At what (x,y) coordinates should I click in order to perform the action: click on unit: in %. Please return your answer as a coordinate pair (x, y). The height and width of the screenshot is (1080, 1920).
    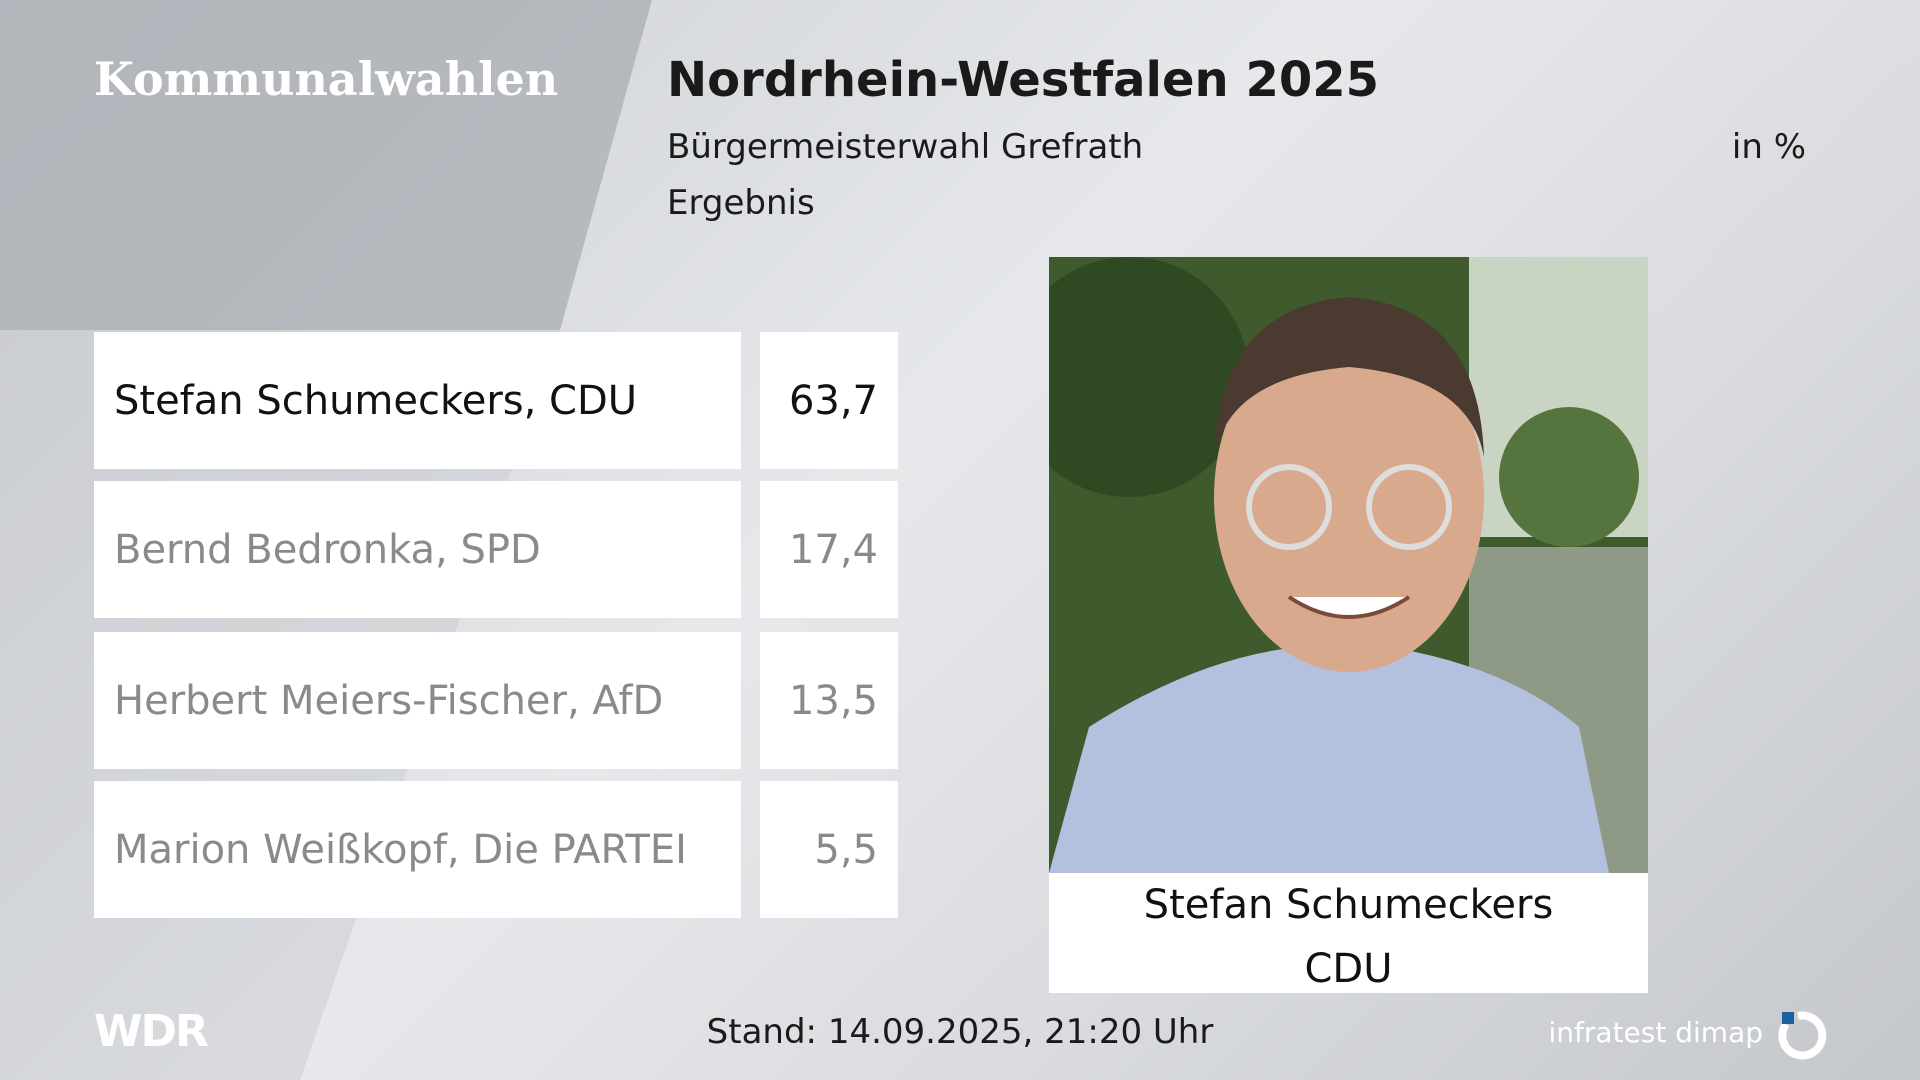
    Looking at the image, I should click on (1768, 147).